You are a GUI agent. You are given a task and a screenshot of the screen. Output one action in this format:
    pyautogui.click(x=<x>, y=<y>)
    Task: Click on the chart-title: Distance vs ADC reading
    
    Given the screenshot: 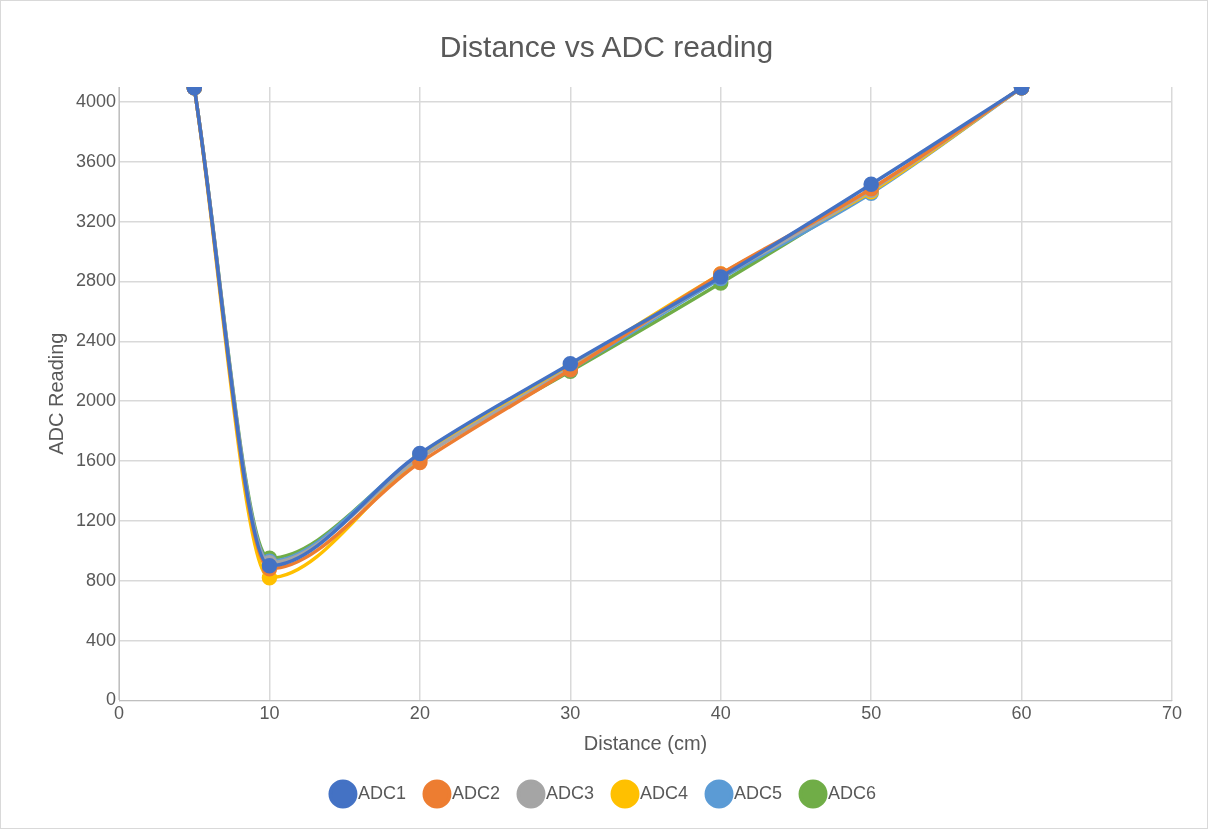 What is the action you would take?
    pyautogui.click(x=606, y=47)
    